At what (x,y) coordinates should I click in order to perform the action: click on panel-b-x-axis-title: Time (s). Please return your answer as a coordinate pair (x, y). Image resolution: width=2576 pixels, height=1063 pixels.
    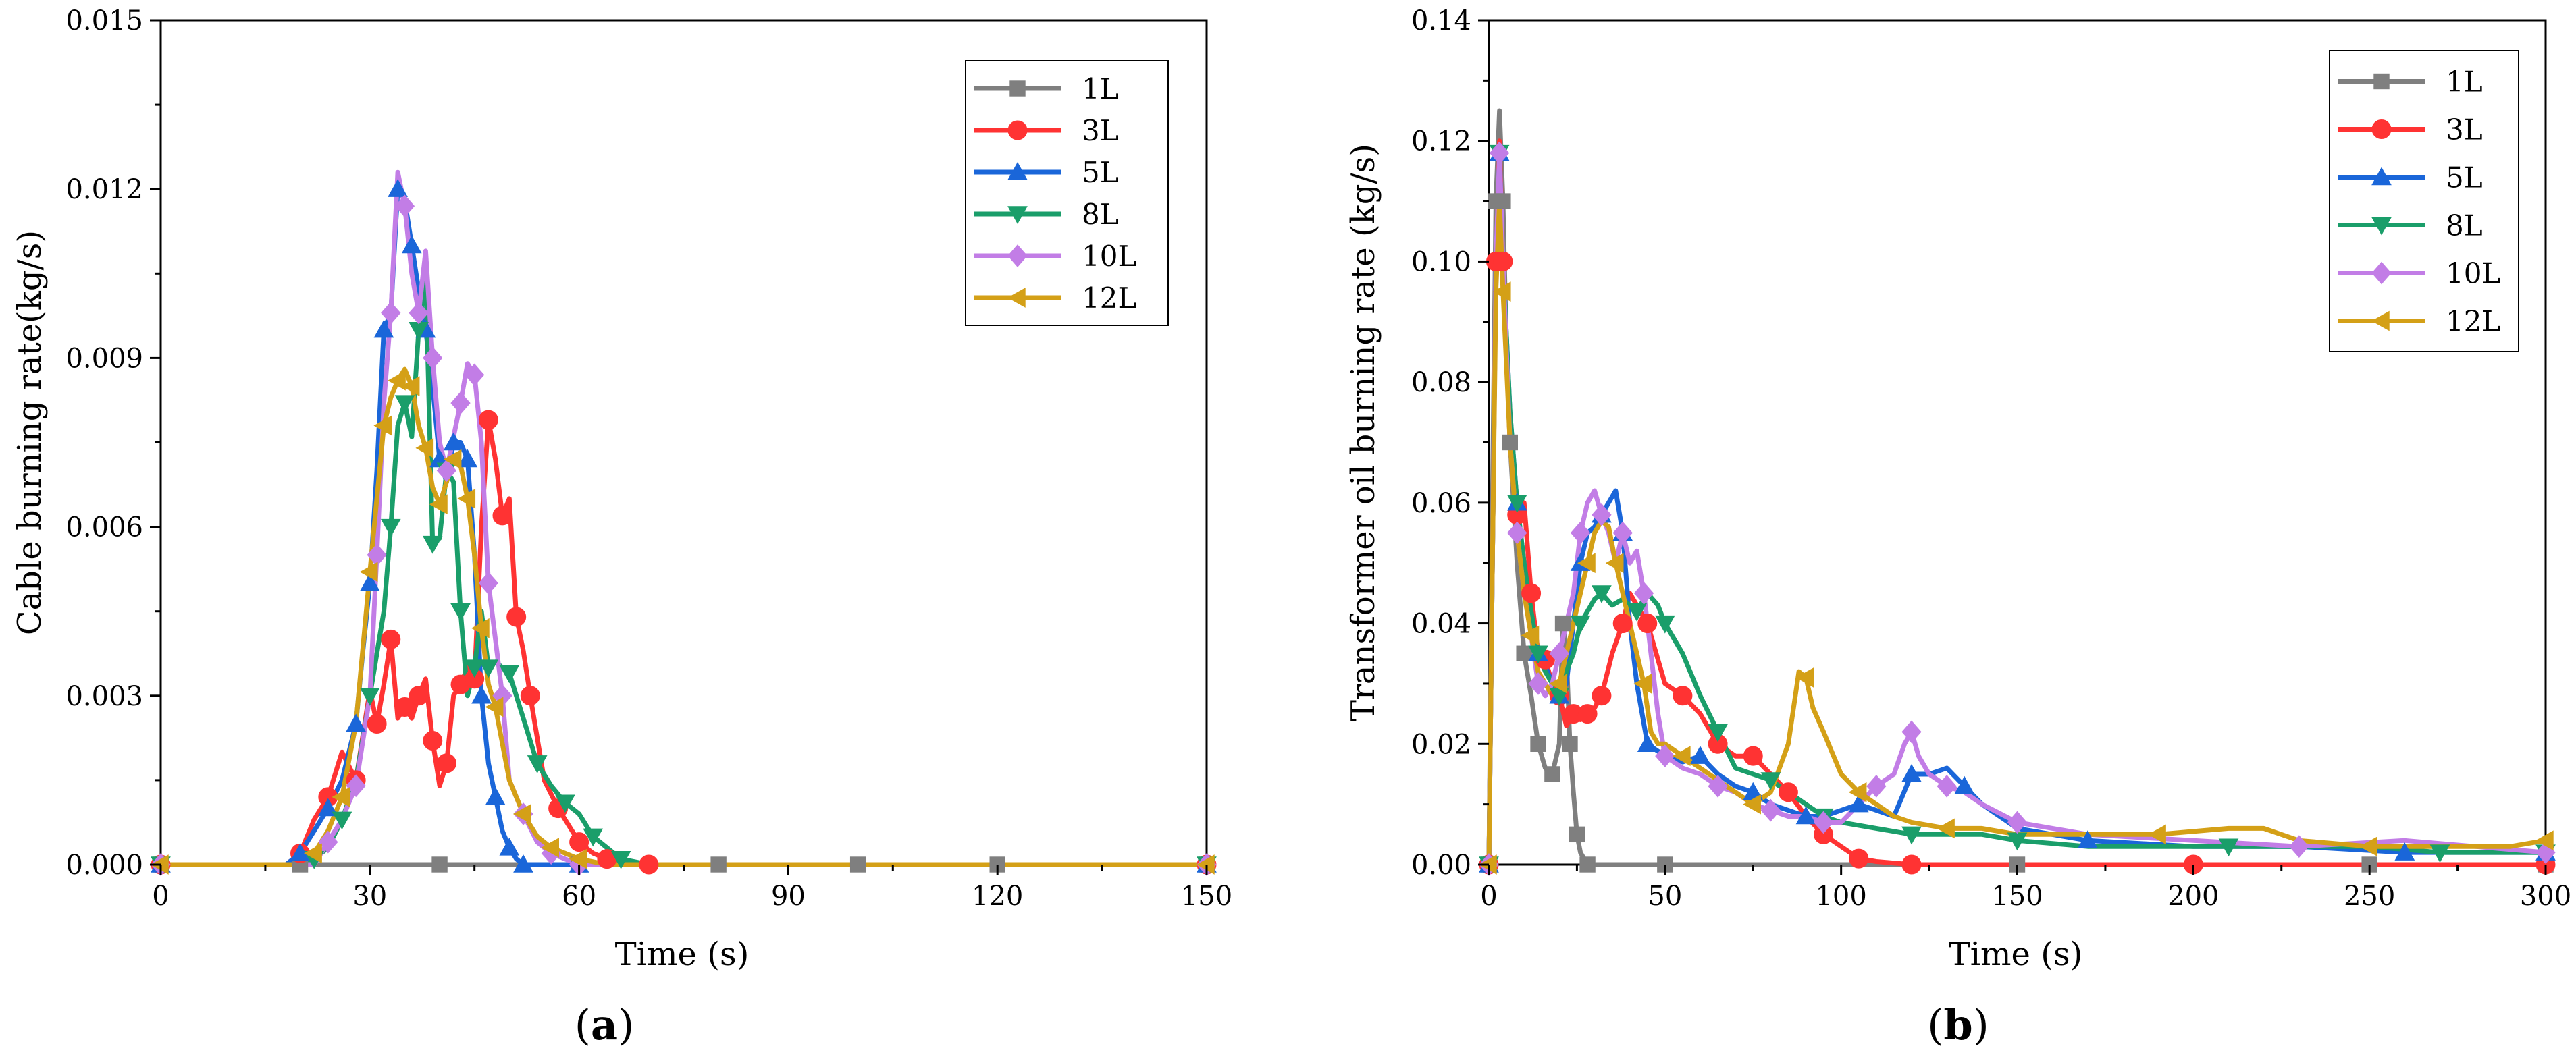
    Looking at the image, I should click on (2016, 954).